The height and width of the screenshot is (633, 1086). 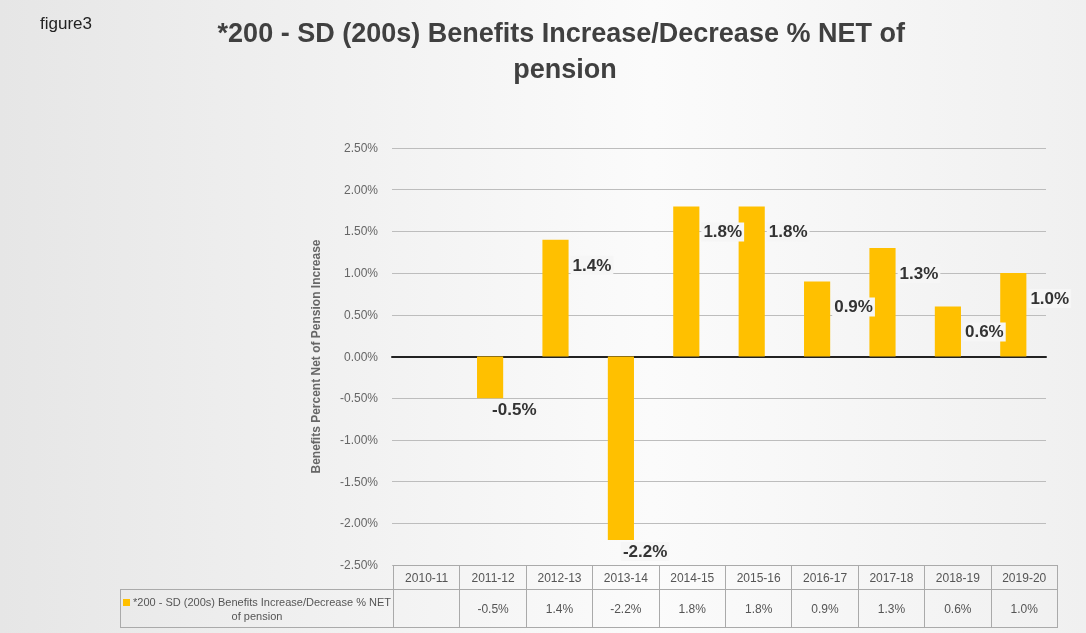 What do you see at coordinates (592, 265) in the screenshot?
I see `text: 1.4%` at bounding box center [592, 265].